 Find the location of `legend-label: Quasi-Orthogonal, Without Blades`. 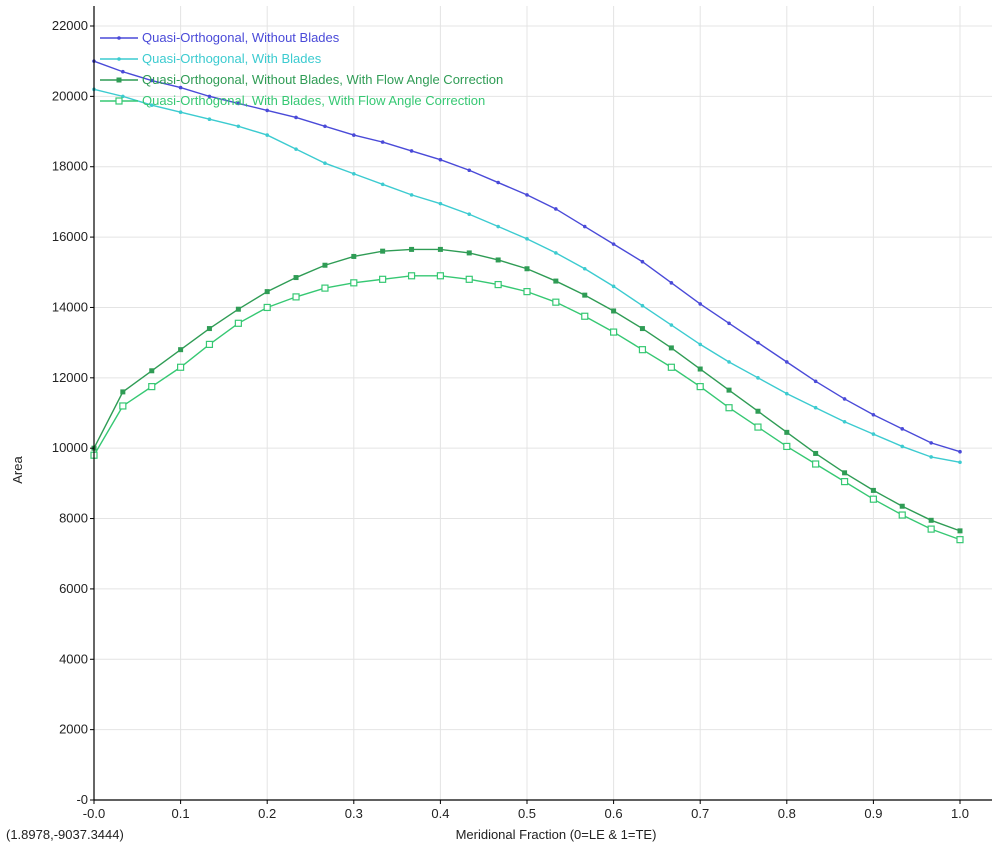

legend-label: Quasi-Orthogonal, Without Blades is located at coordinates (241, 37).